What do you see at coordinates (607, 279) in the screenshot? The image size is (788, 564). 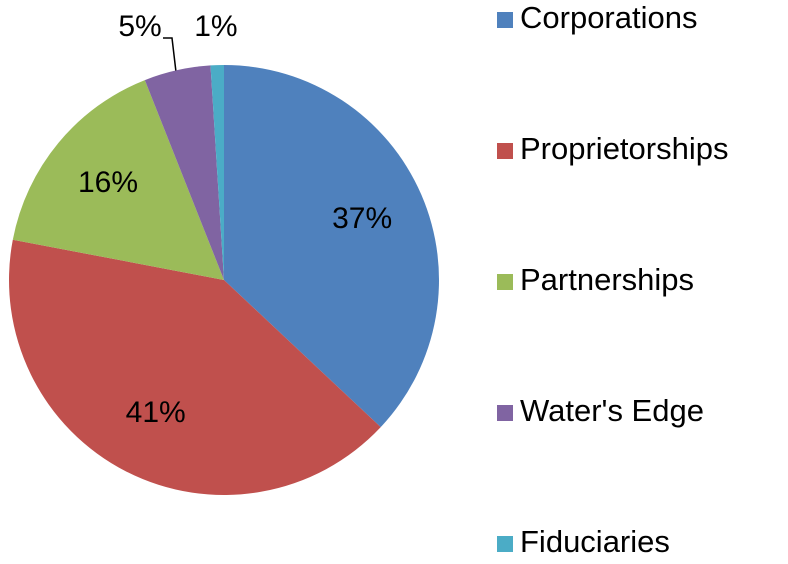 I see `legend-label: Partnerships` at bounding box center [607, 279].